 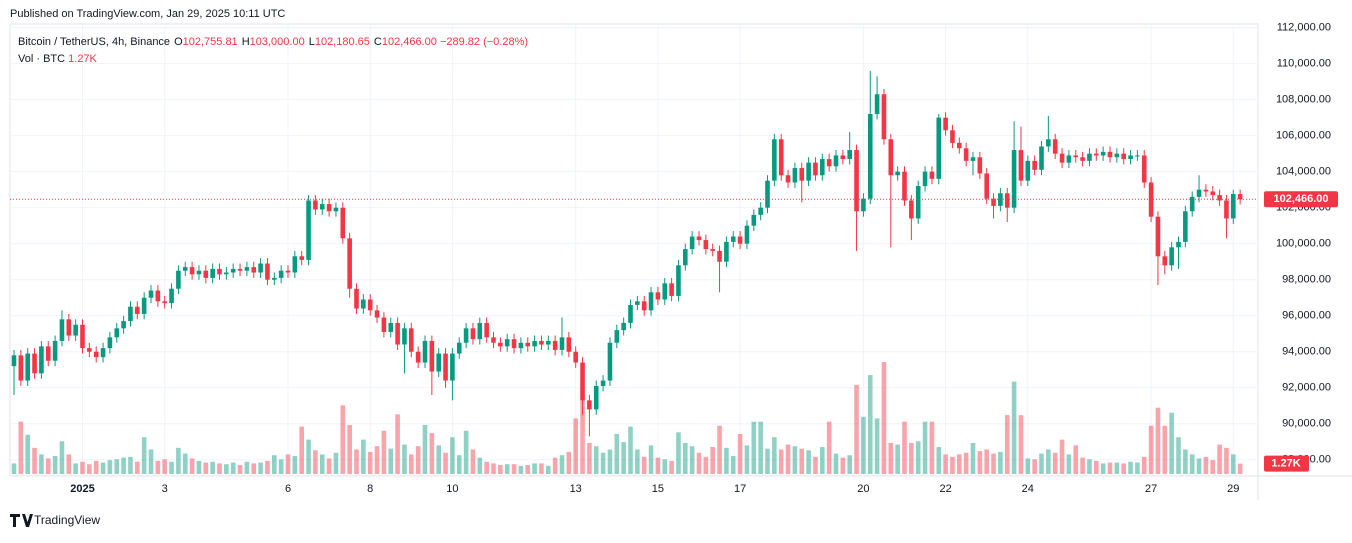 I want to click on x-tick-label: 20, so click(x=863, y=489).